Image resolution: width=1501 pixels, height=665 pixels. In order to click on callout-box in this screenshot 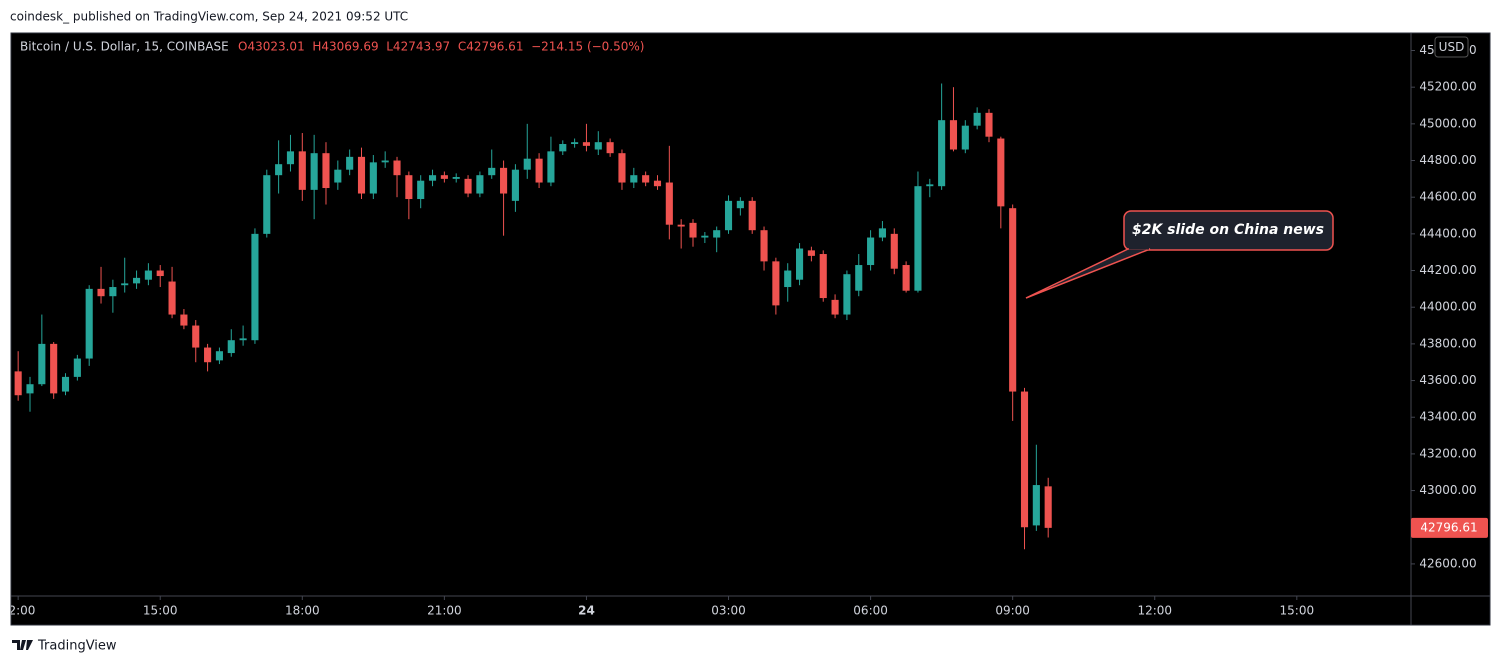, I will do `click(1228, 230)`.